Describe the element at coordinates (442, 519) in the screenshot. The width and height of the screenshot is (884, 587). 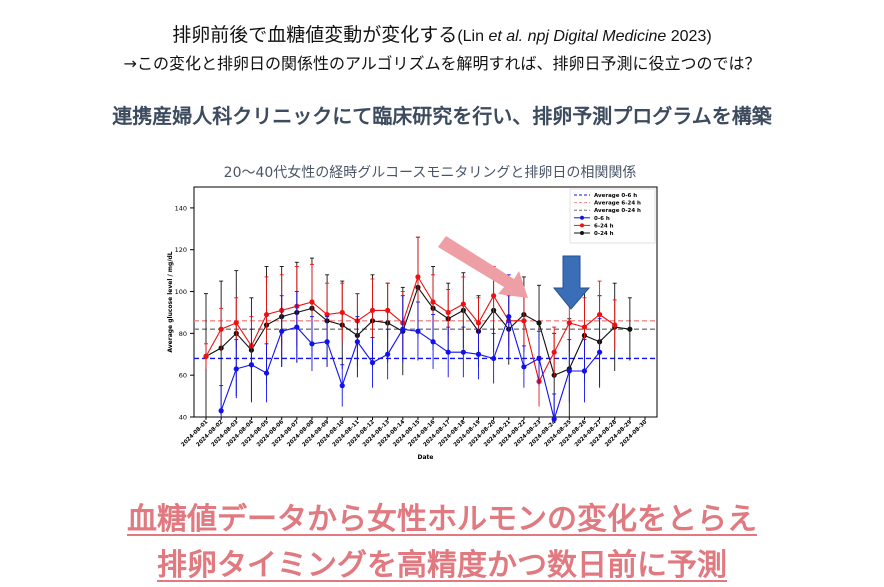
I see `conclusion-line-1: 血糖値データから女性ホルモンの変化をとらえ` at that location.